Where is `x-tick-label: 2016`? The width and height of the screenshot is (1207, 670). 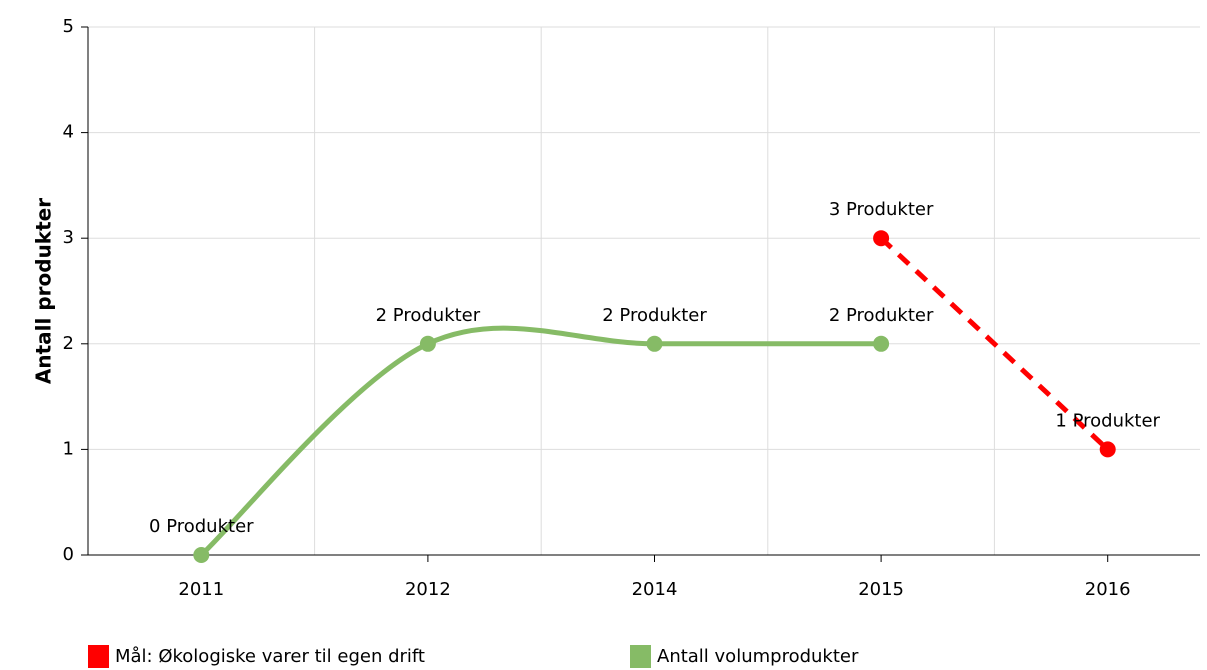
x-tick-label: 2016 is located at coordinates (1108, 589).